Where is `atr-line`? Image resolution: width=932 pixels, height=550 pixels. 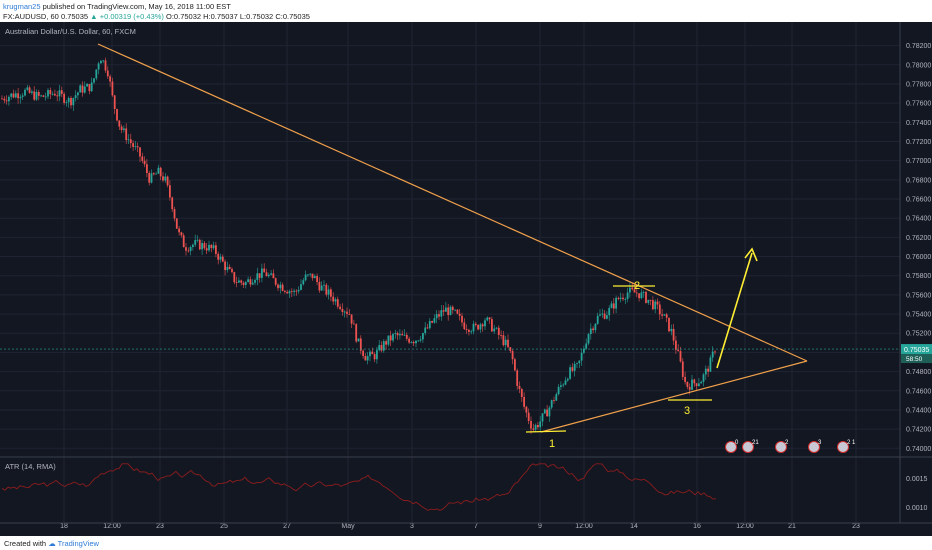 atr-line is located at coordinates (359, 487).